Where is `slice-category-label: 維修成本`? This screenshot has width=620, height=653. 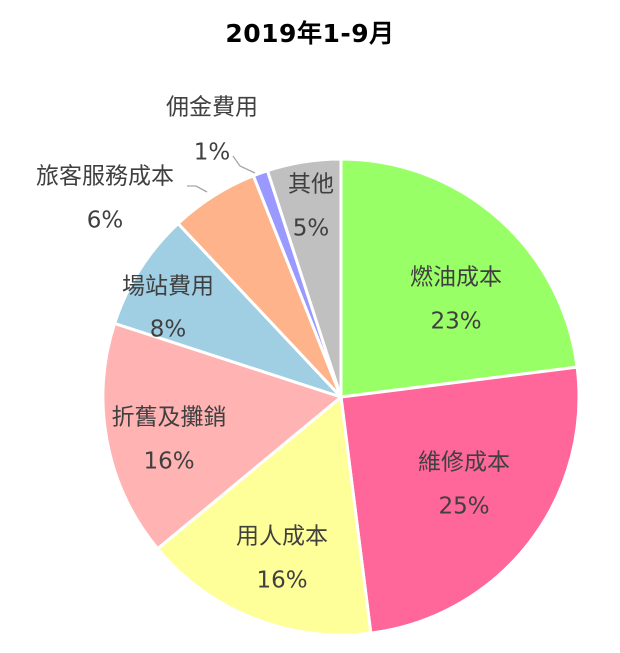 slice-category-label: 維修成本 is located at coordinates (464, 463).